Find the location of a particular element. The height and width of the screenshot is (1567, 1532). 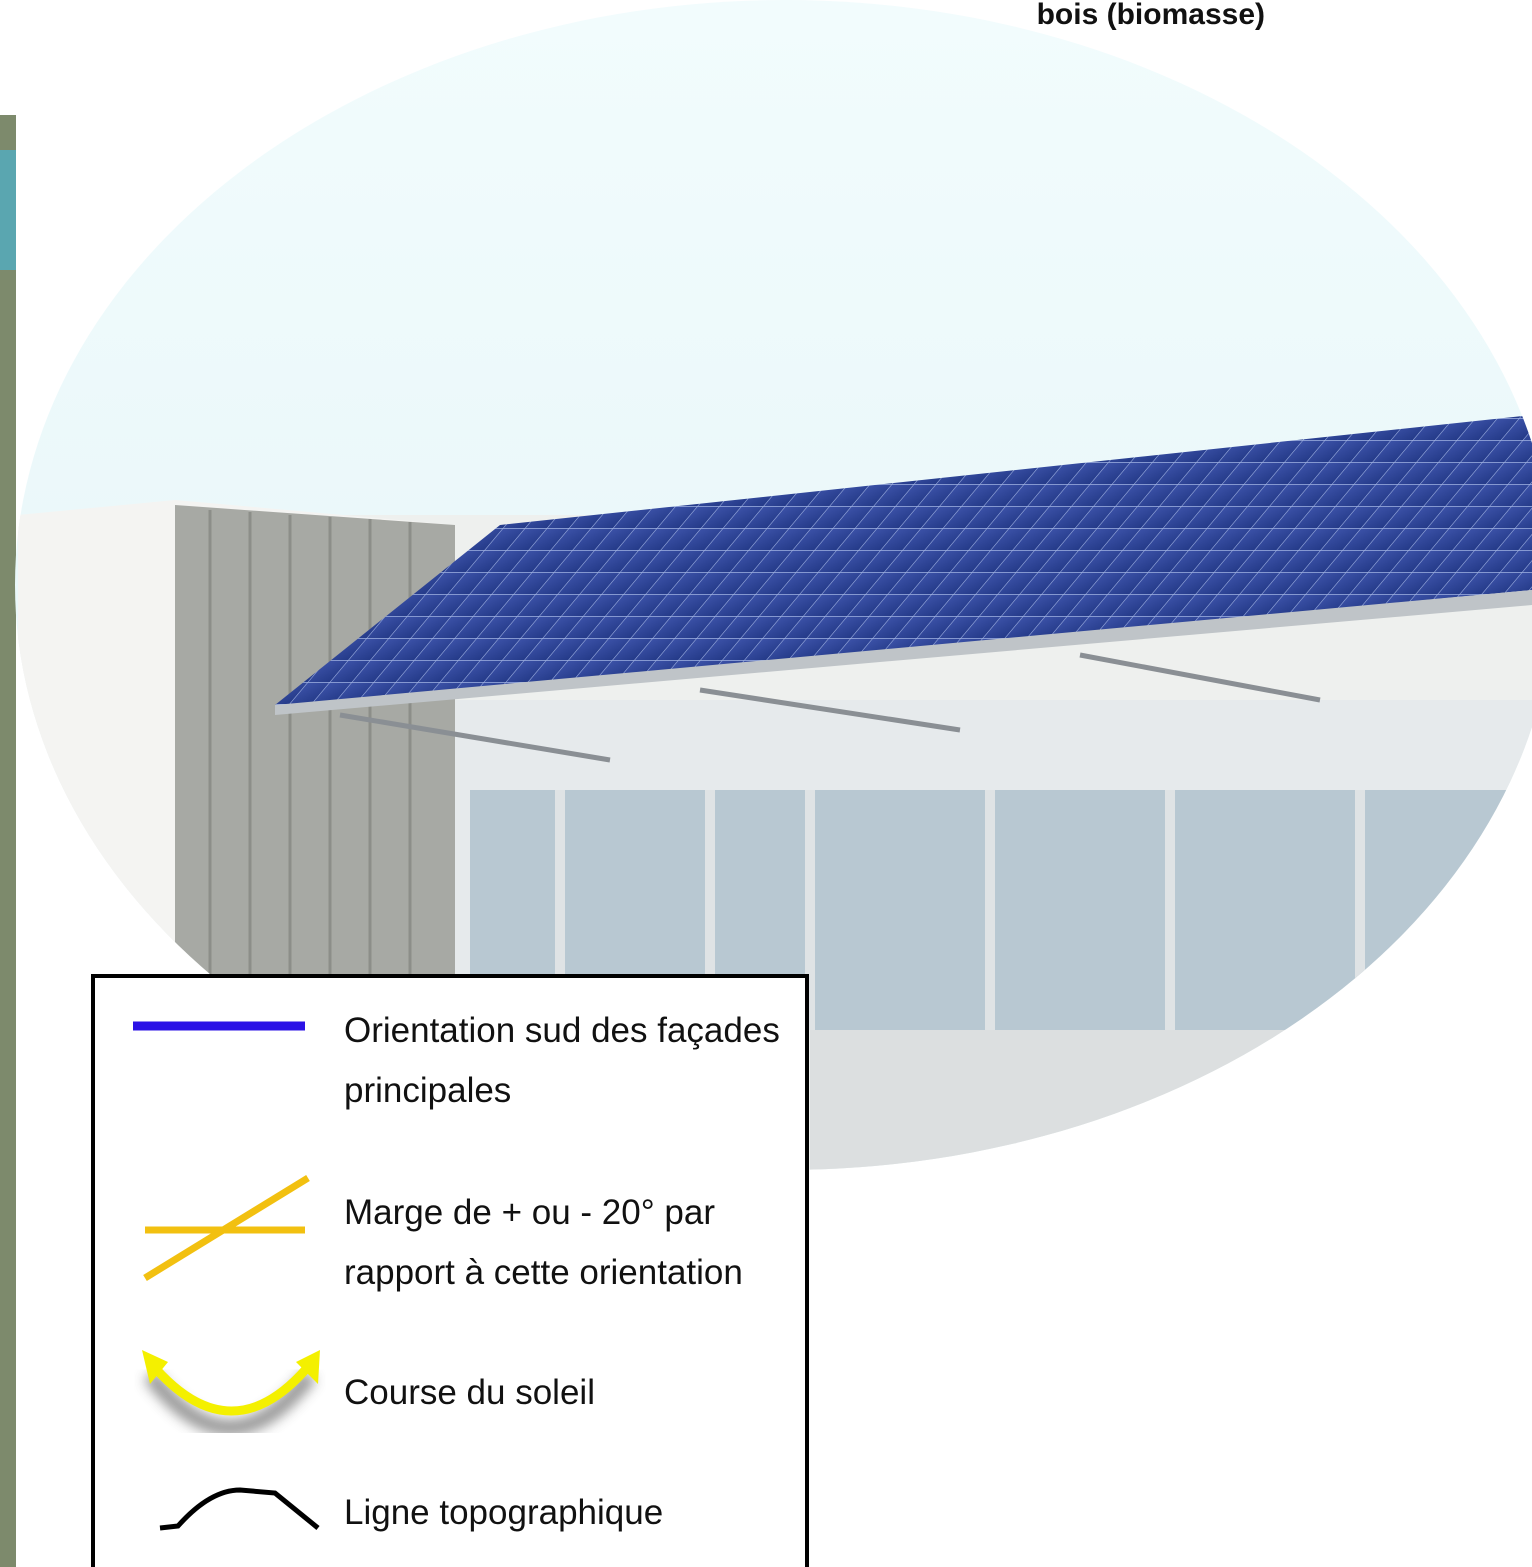

map-strip is located at coordinates (8, 841).